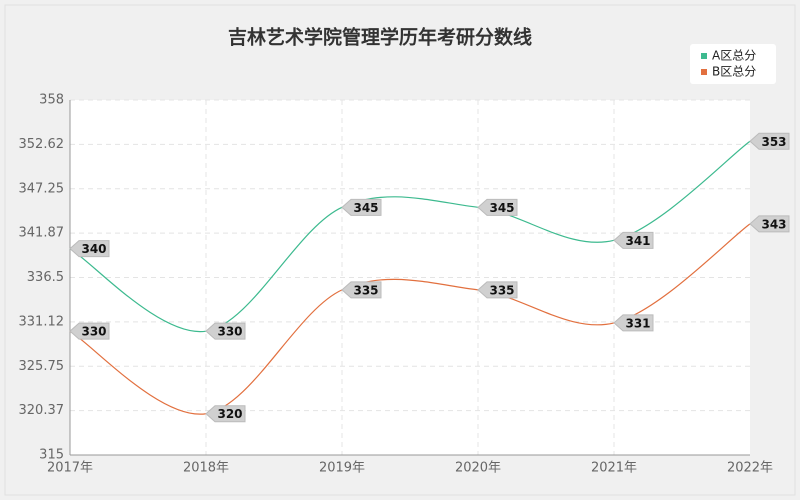 The image size is (800, 500). What do you see at coordinates (42, 188) in the screenshot?
I see `y-tick-label: 347.25` at bounding box center [42, 188].